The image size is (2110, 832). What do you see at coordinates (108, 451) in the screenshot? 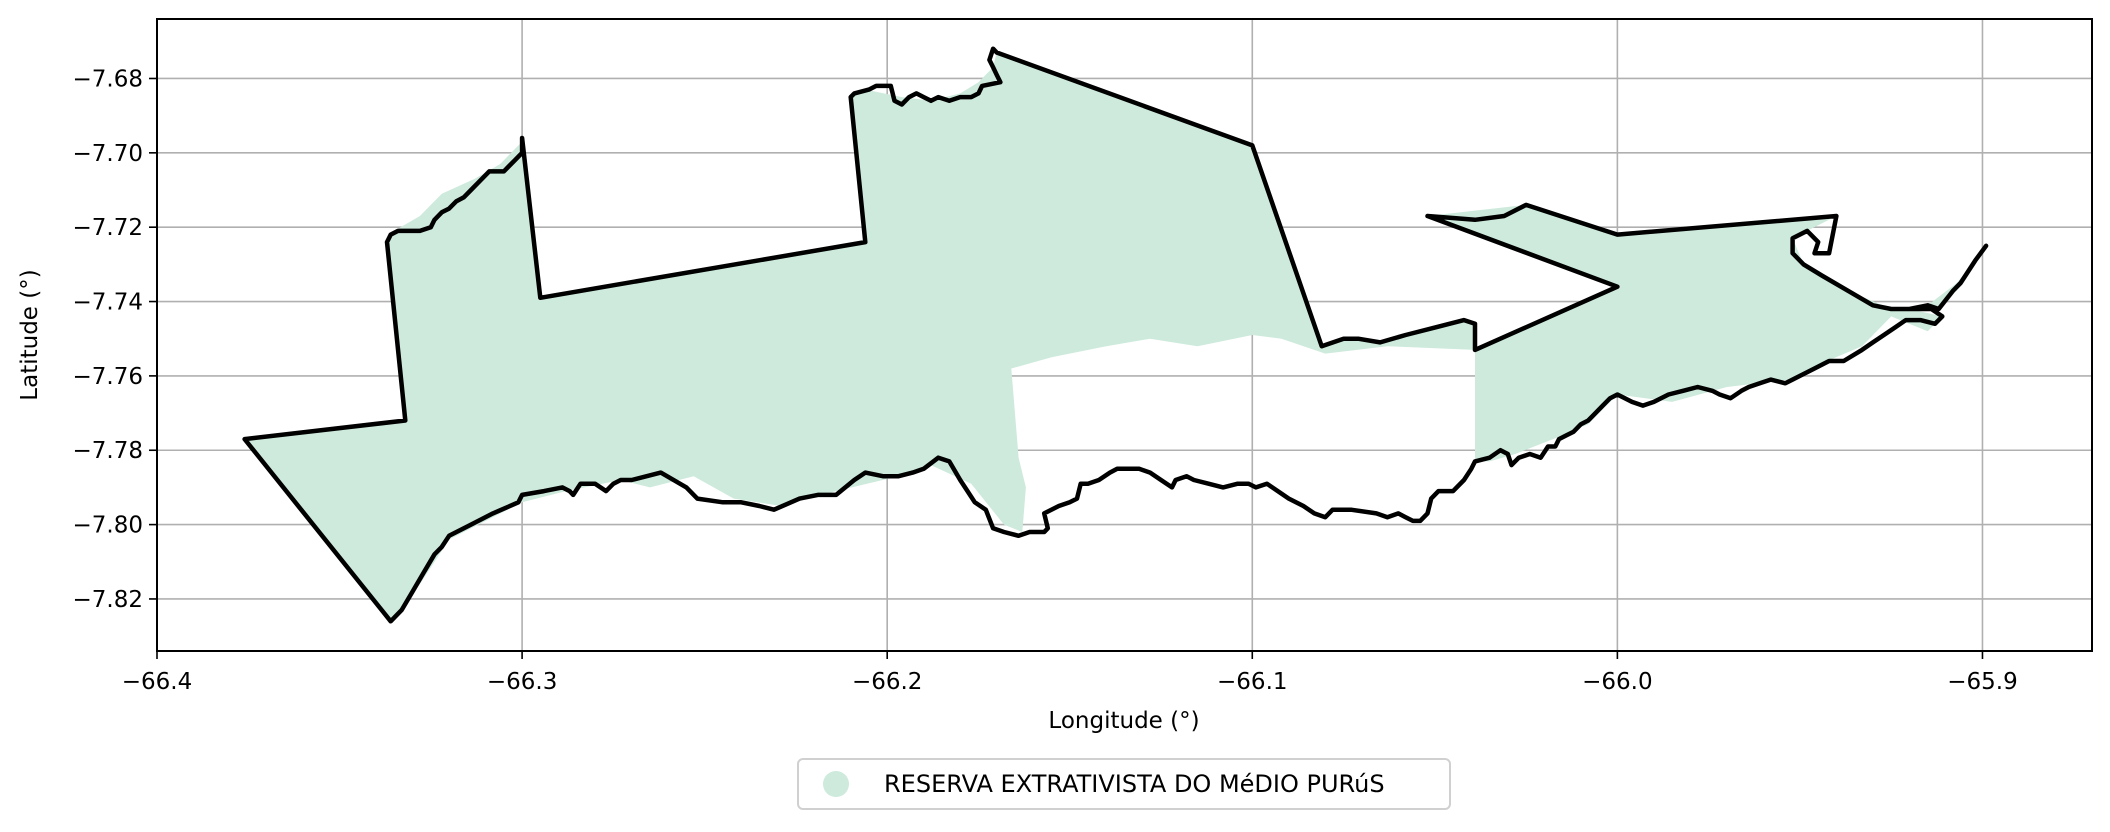
I see `y-tick-label: −7.78` at bounding box center [108, 451].